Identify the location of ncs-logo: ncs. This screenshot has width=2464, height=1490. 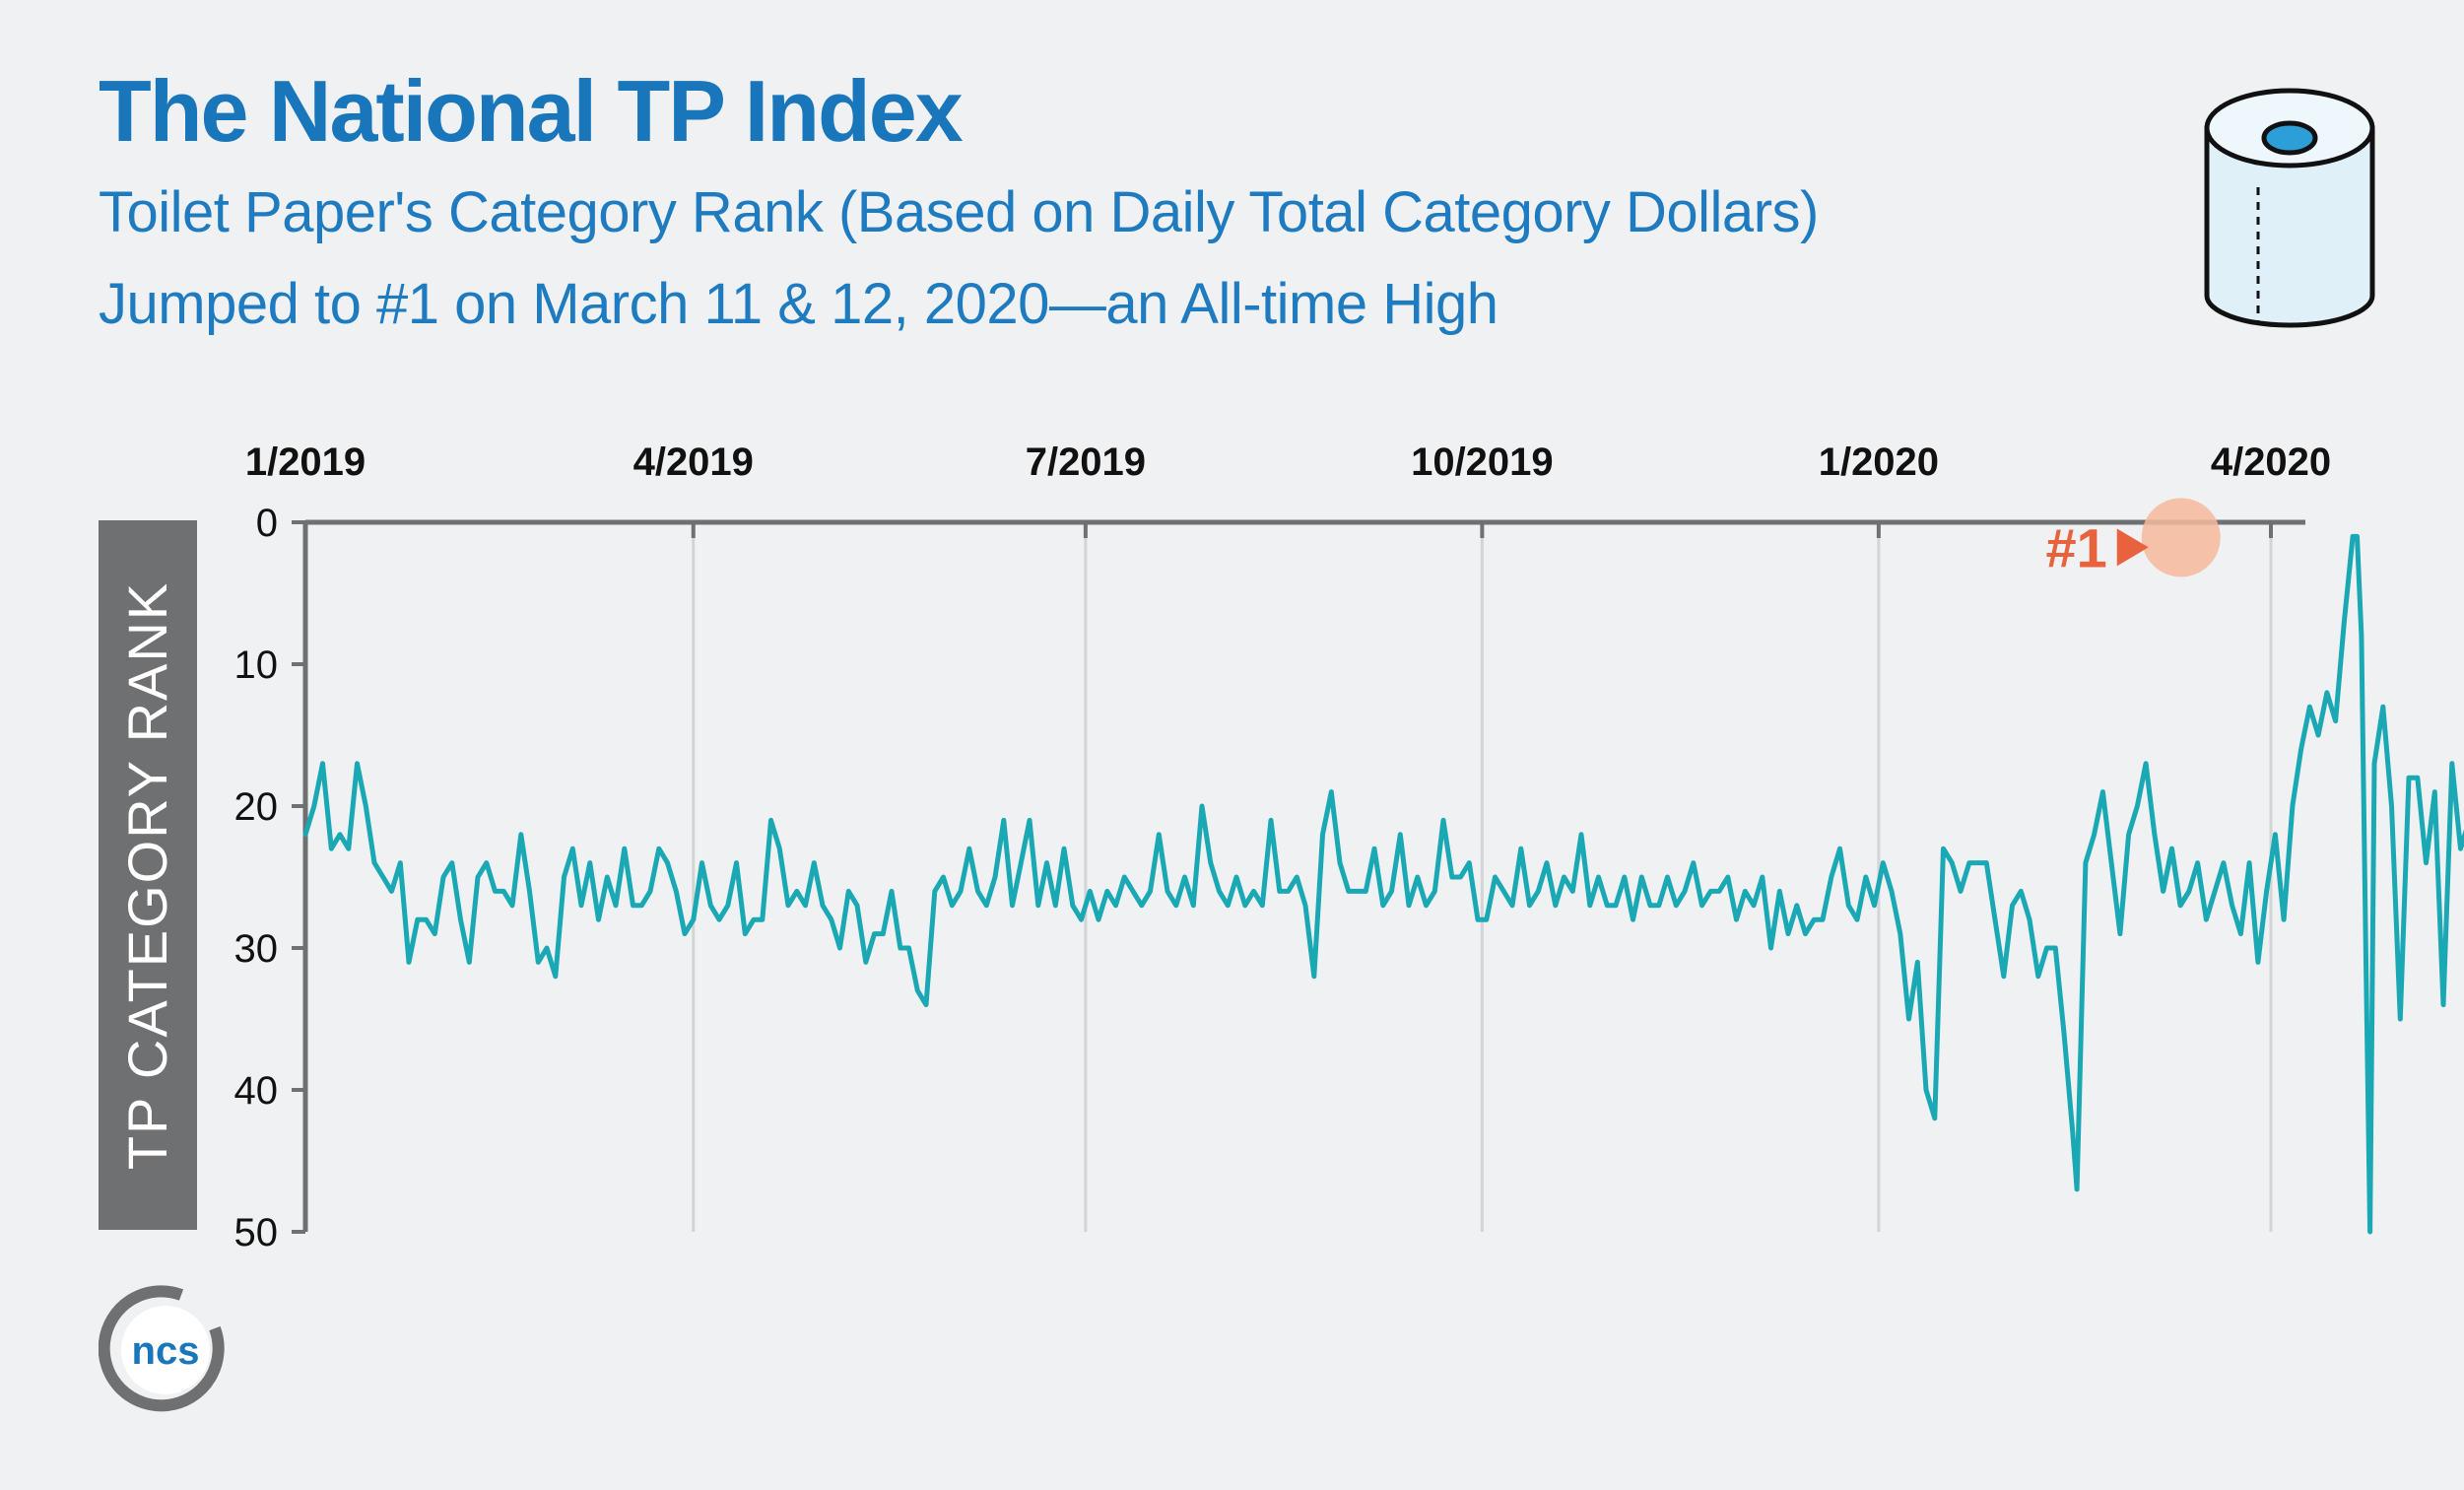
(162, 1348).